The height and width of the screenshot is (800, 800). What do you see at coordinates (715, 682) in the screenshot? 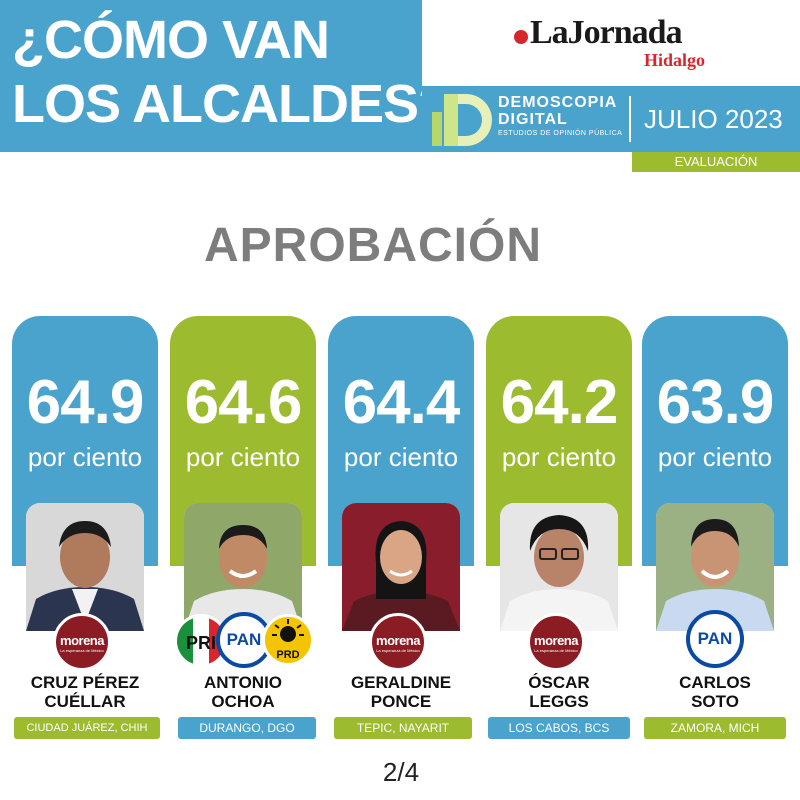
I see `candidate-name-line-1: CARLOS` at bounding box center [715, 682].